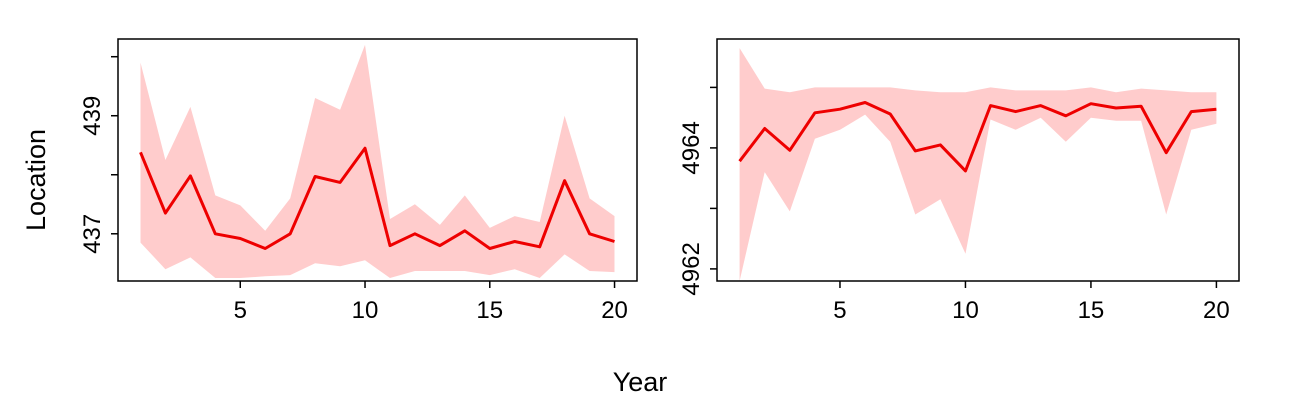 The image size is (1300, 400). Describe the element at coordinates (92, 116) in the screenshot. I see `y-tick-label: 439` at that location.